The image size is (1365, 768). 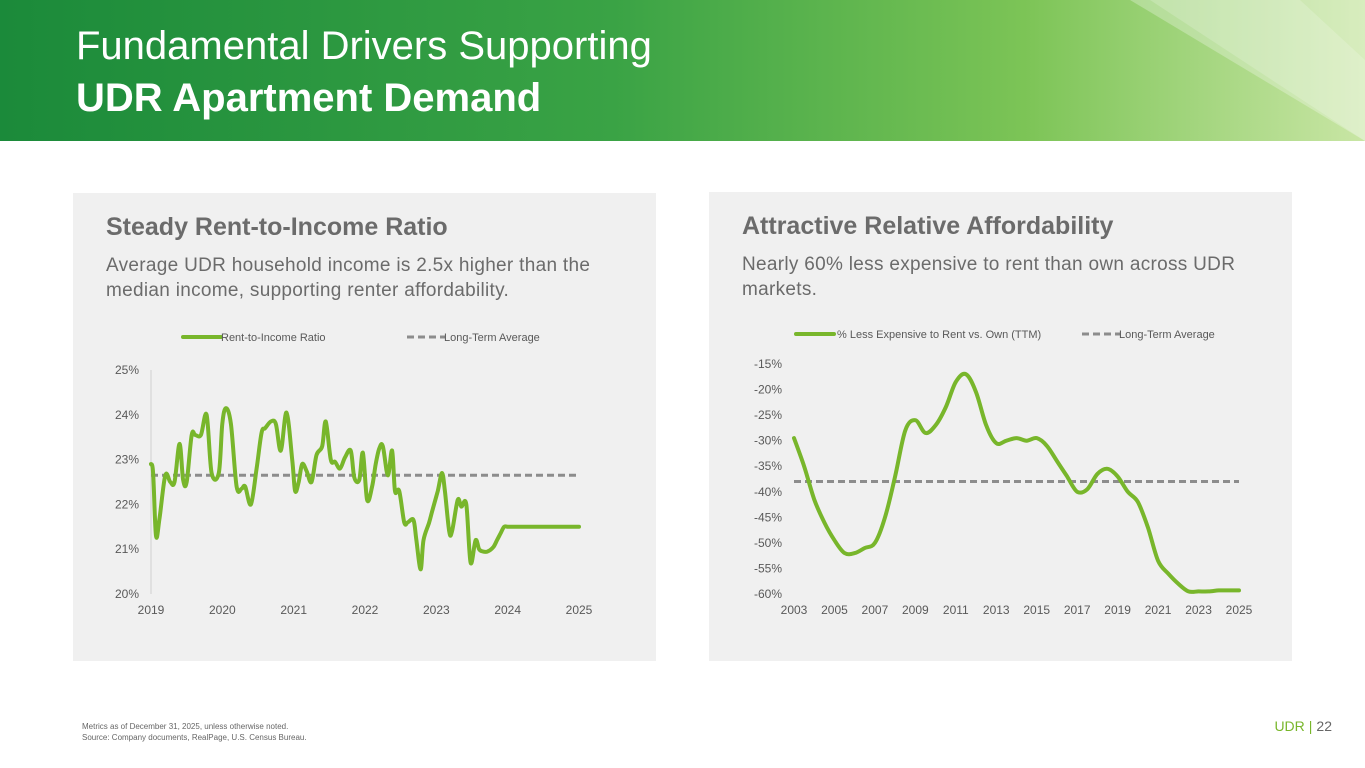 What do you see at coordinates (127, 549) in the screenshot?
I see `y-tick-label: 21%` at bounding box center [127, 549].